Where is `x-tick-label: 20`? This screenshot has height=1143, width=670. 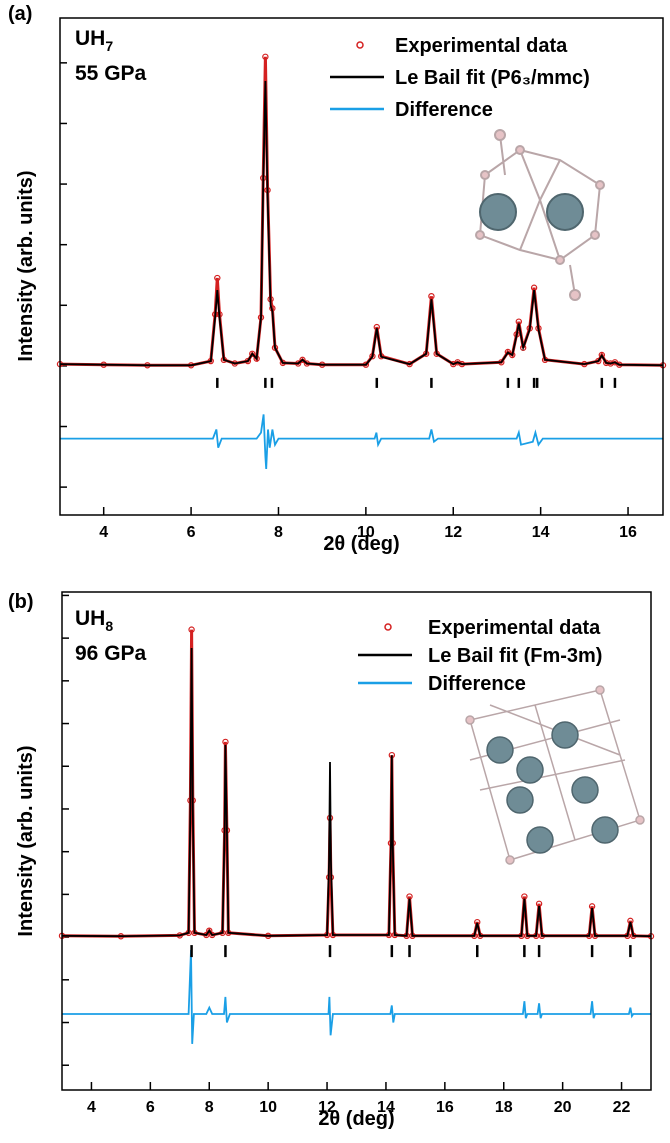
x-tick-label: 20 is located at coordinates (563, 1107).